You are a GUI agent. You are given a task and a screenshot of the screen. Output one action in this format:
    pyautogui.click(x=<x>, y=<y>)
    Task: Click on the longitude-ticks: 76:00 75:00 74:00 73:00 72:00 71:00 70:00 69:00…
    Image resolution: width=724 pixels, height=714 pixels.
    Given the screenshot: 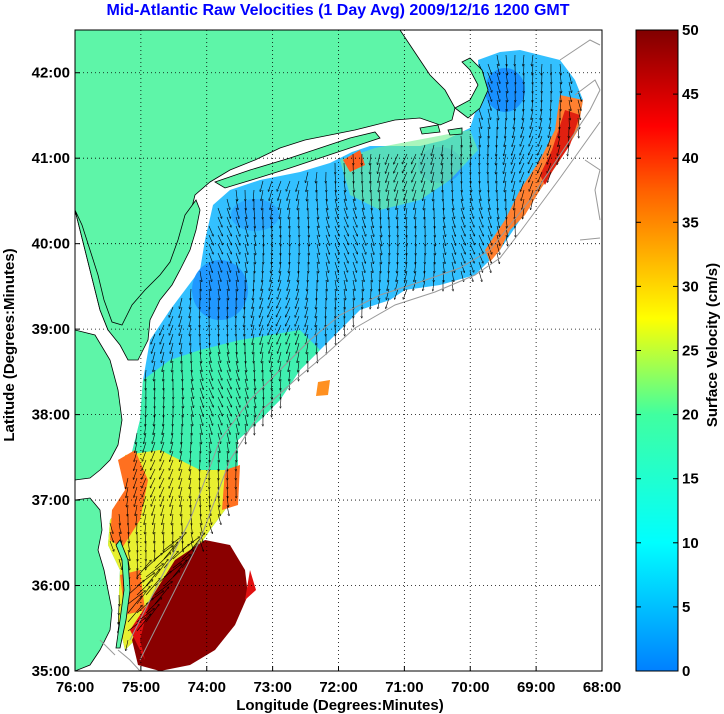 What is the action you would take?
    pyautogui.click(x=338, y=681)
    